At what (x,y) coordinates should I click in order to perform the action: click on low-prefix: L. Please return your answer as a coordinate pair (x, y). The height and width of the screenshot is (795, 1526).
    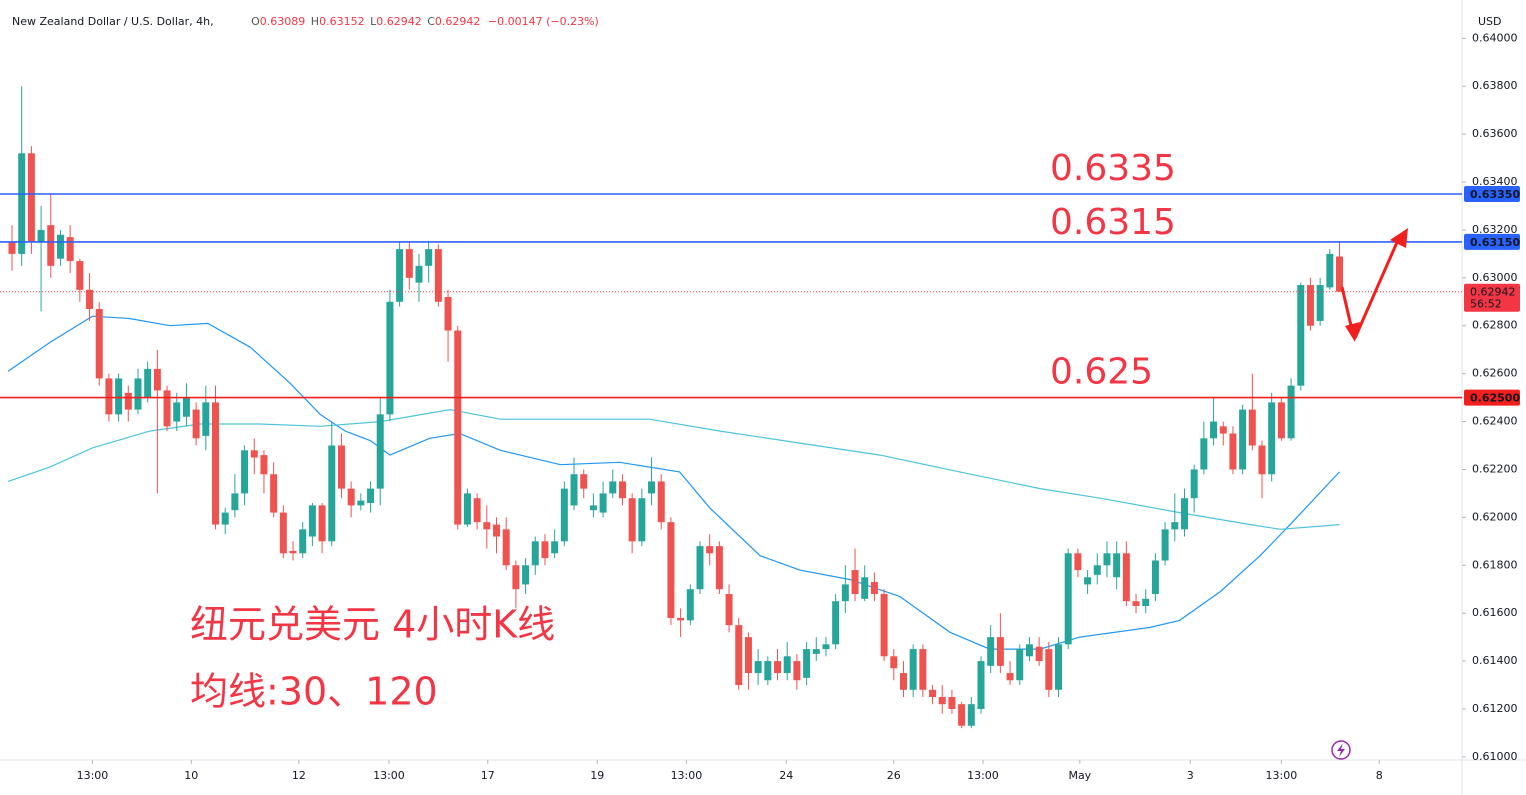
    Looking at the image, I should click on (373, 21).